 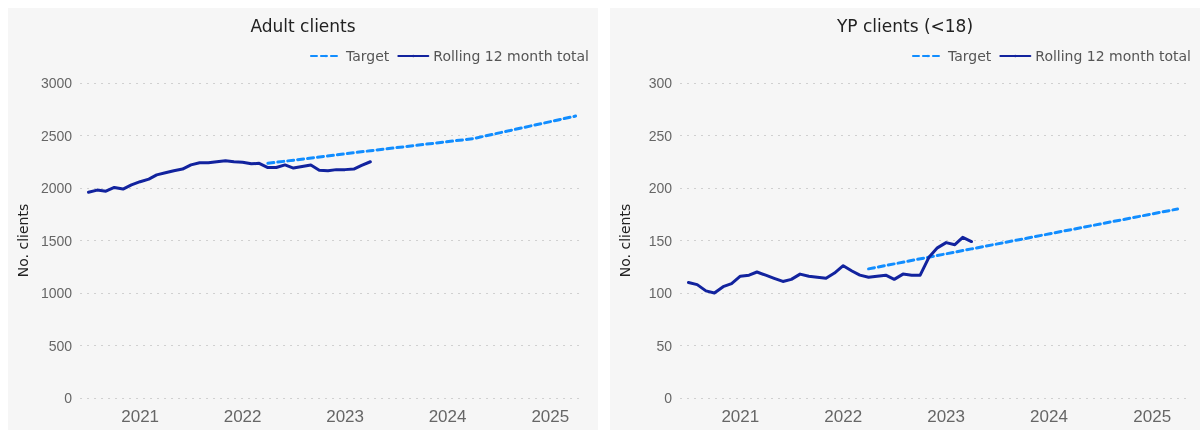 What do you see at coordinates (664, 345) in the screenshot?
I see `y-tick-label: 50` at bounding box center [664, 345].